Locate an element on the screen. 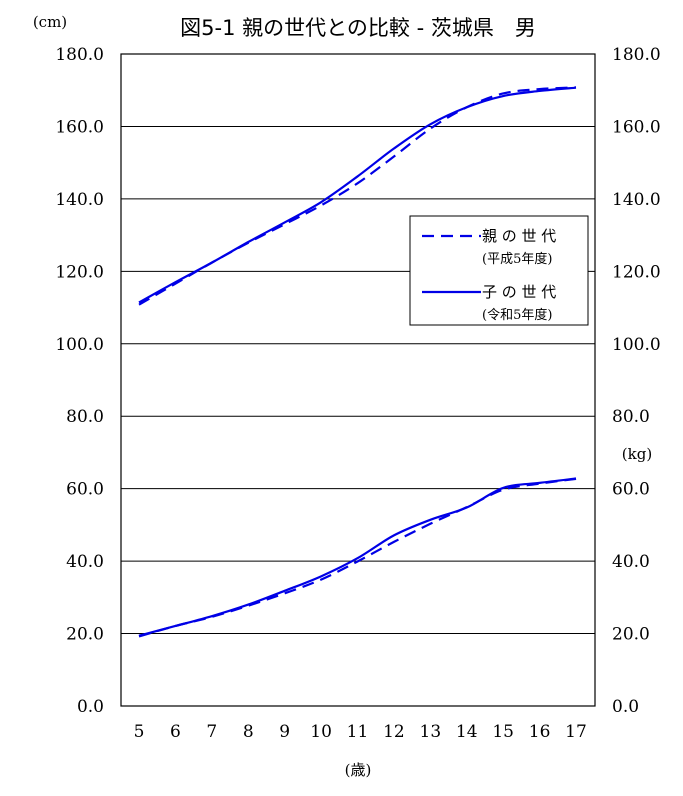 Image resolution: width=683 pixels, height=796 pixels. y-tick-label-right: 20.0 is located at coordinates (631, 635).